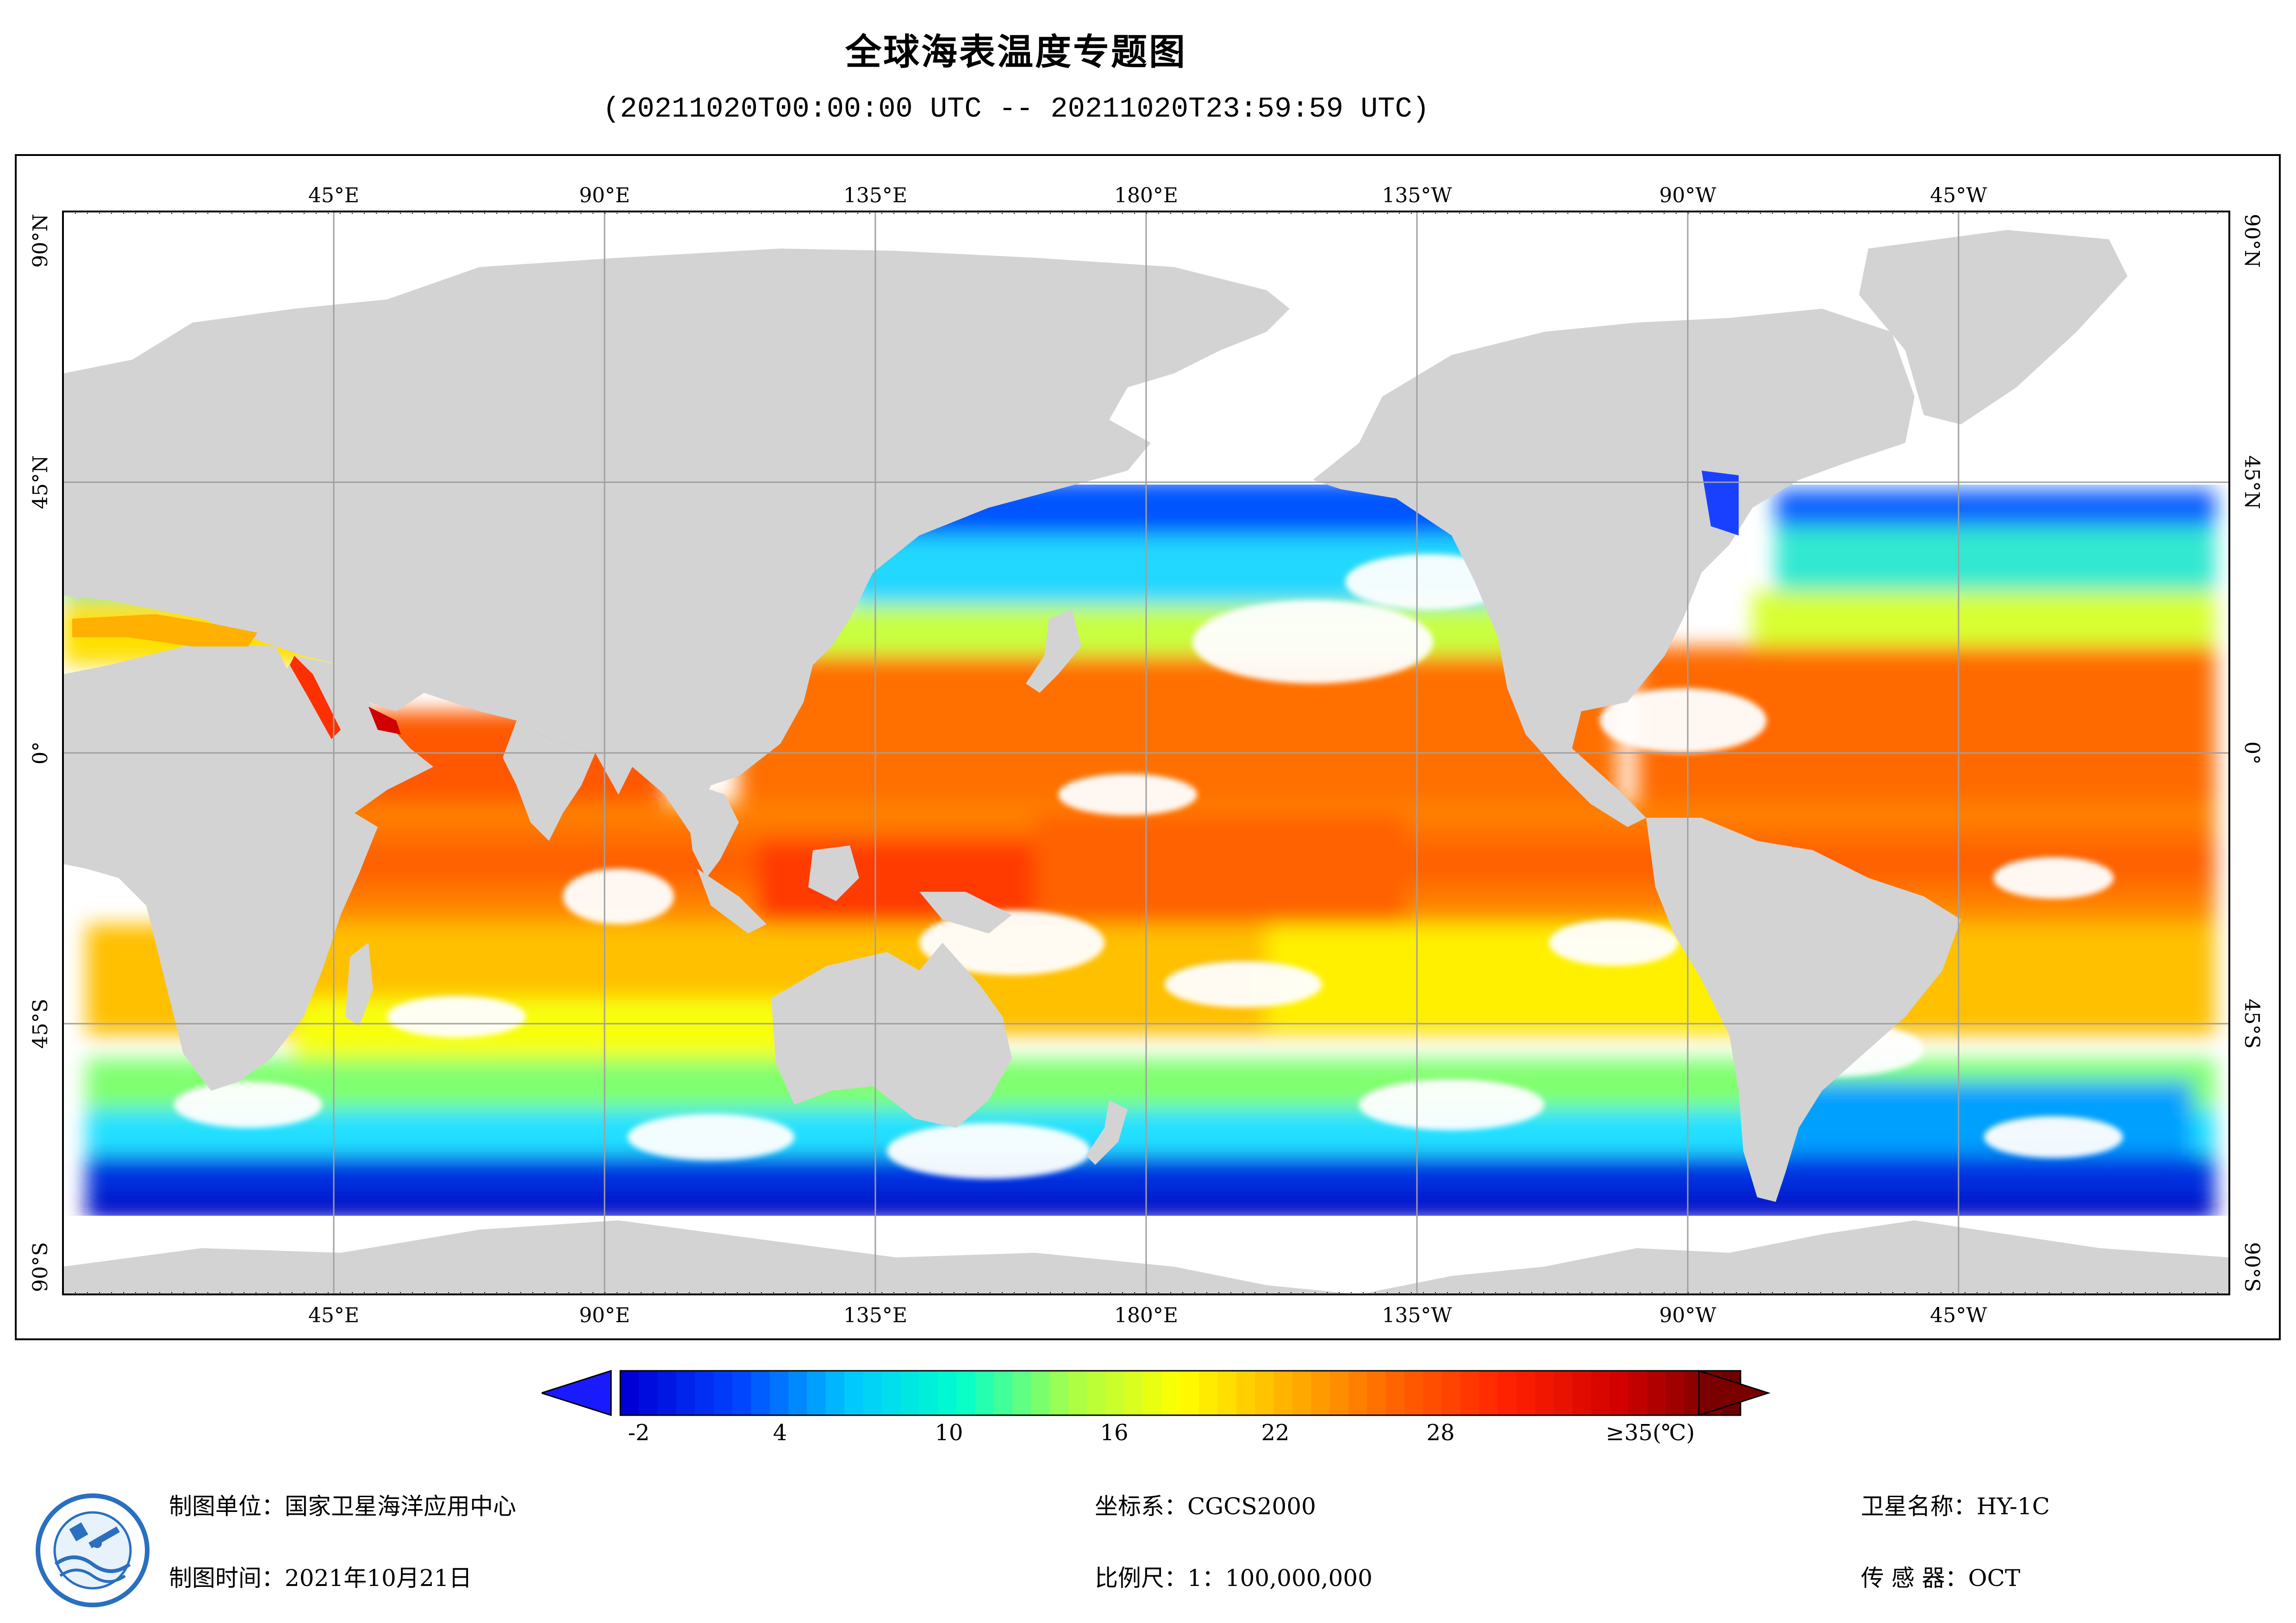 The image size is (2296, 1623). What do you see at coordinates (604, 1315) in the screenshot?
I see `lon-label-bottom: 90°E` at bounding box center [604, 1315].